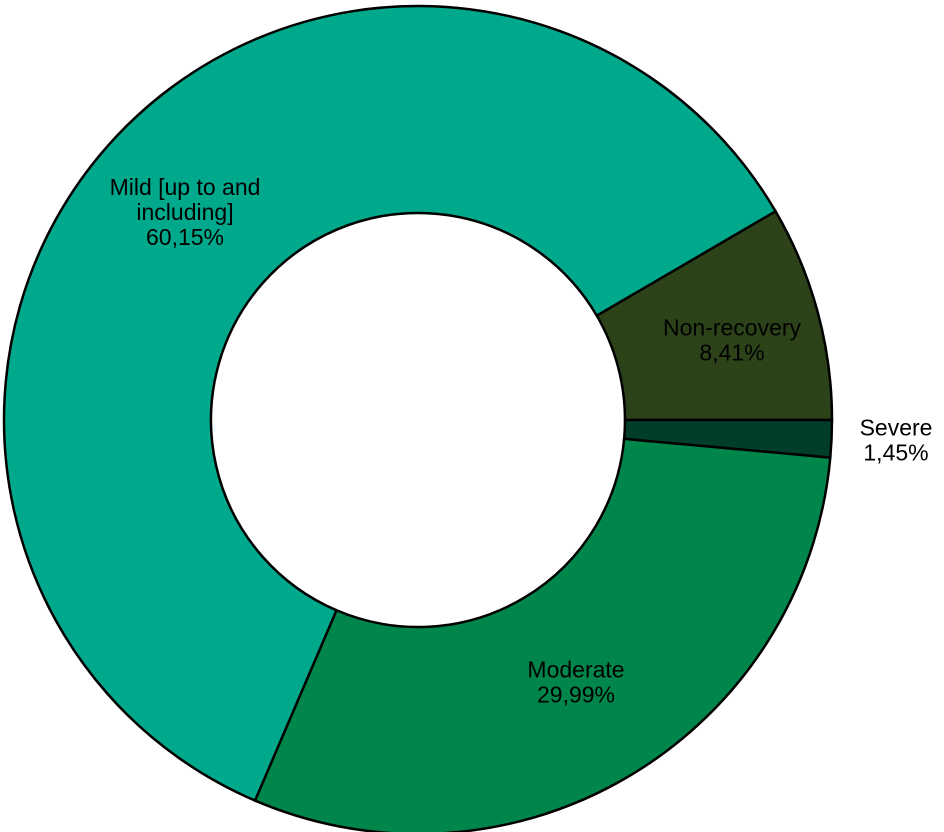 Image resolution: width=944 pixels, height=832 pixels. I want to click on slice-label-moderate: Moderate 29,99%, so click(575, 682).